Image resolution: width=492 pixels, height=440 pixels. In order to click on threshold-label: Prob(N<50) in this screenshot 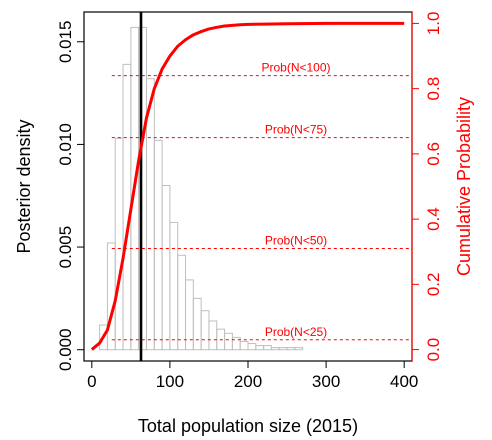, I will do `click(296, 240)`.